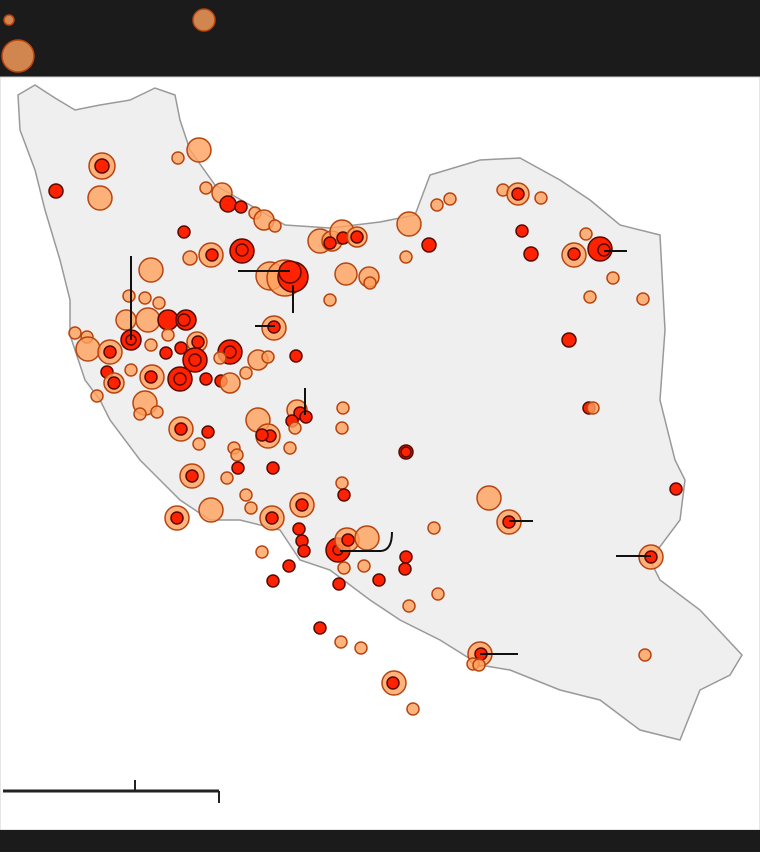  I want to click on footer-bar, so click(380, 841).